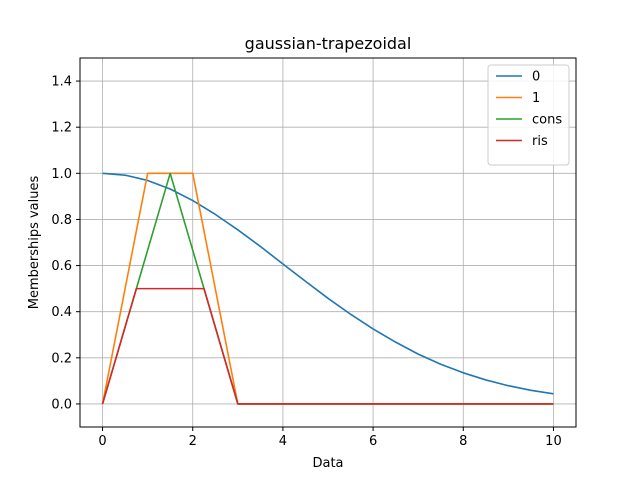 Image resolution: width=640 pixels, height=480 pixels. What do you see at coordinates (61, 266) in the screenshot?
I see `y-tick-label: 0.6` at bounding box center [61, 266].